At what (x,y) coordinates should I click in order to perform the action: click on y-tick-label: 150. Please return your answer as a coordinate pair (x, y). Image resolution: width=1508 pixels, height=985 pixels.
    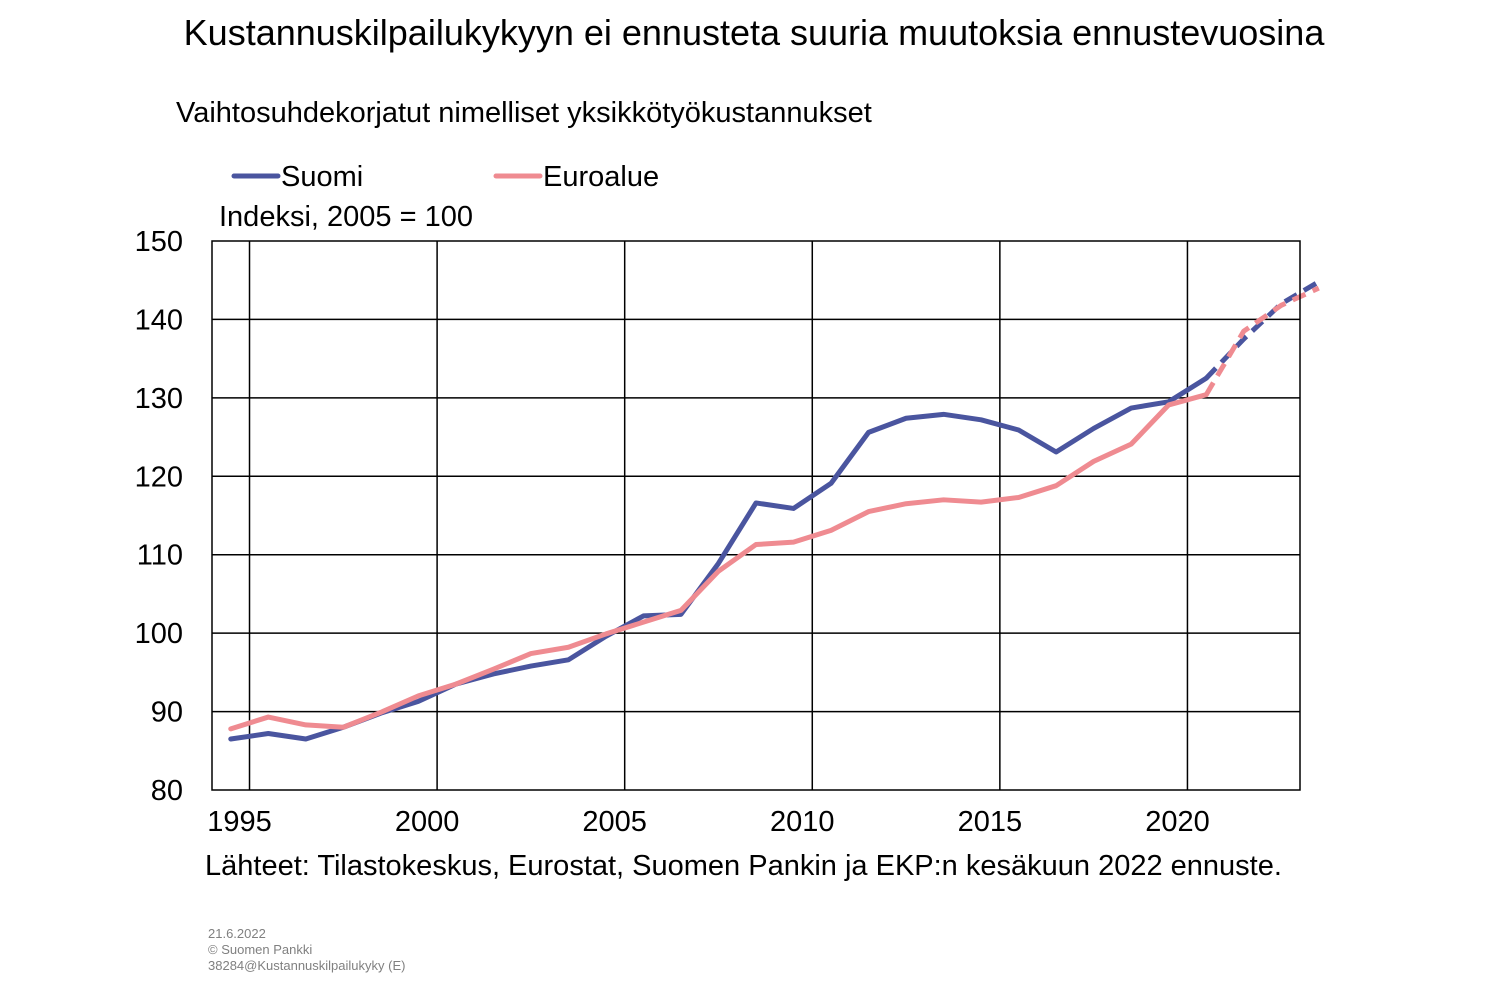
    Looking at the image, I should click on (159, 242).